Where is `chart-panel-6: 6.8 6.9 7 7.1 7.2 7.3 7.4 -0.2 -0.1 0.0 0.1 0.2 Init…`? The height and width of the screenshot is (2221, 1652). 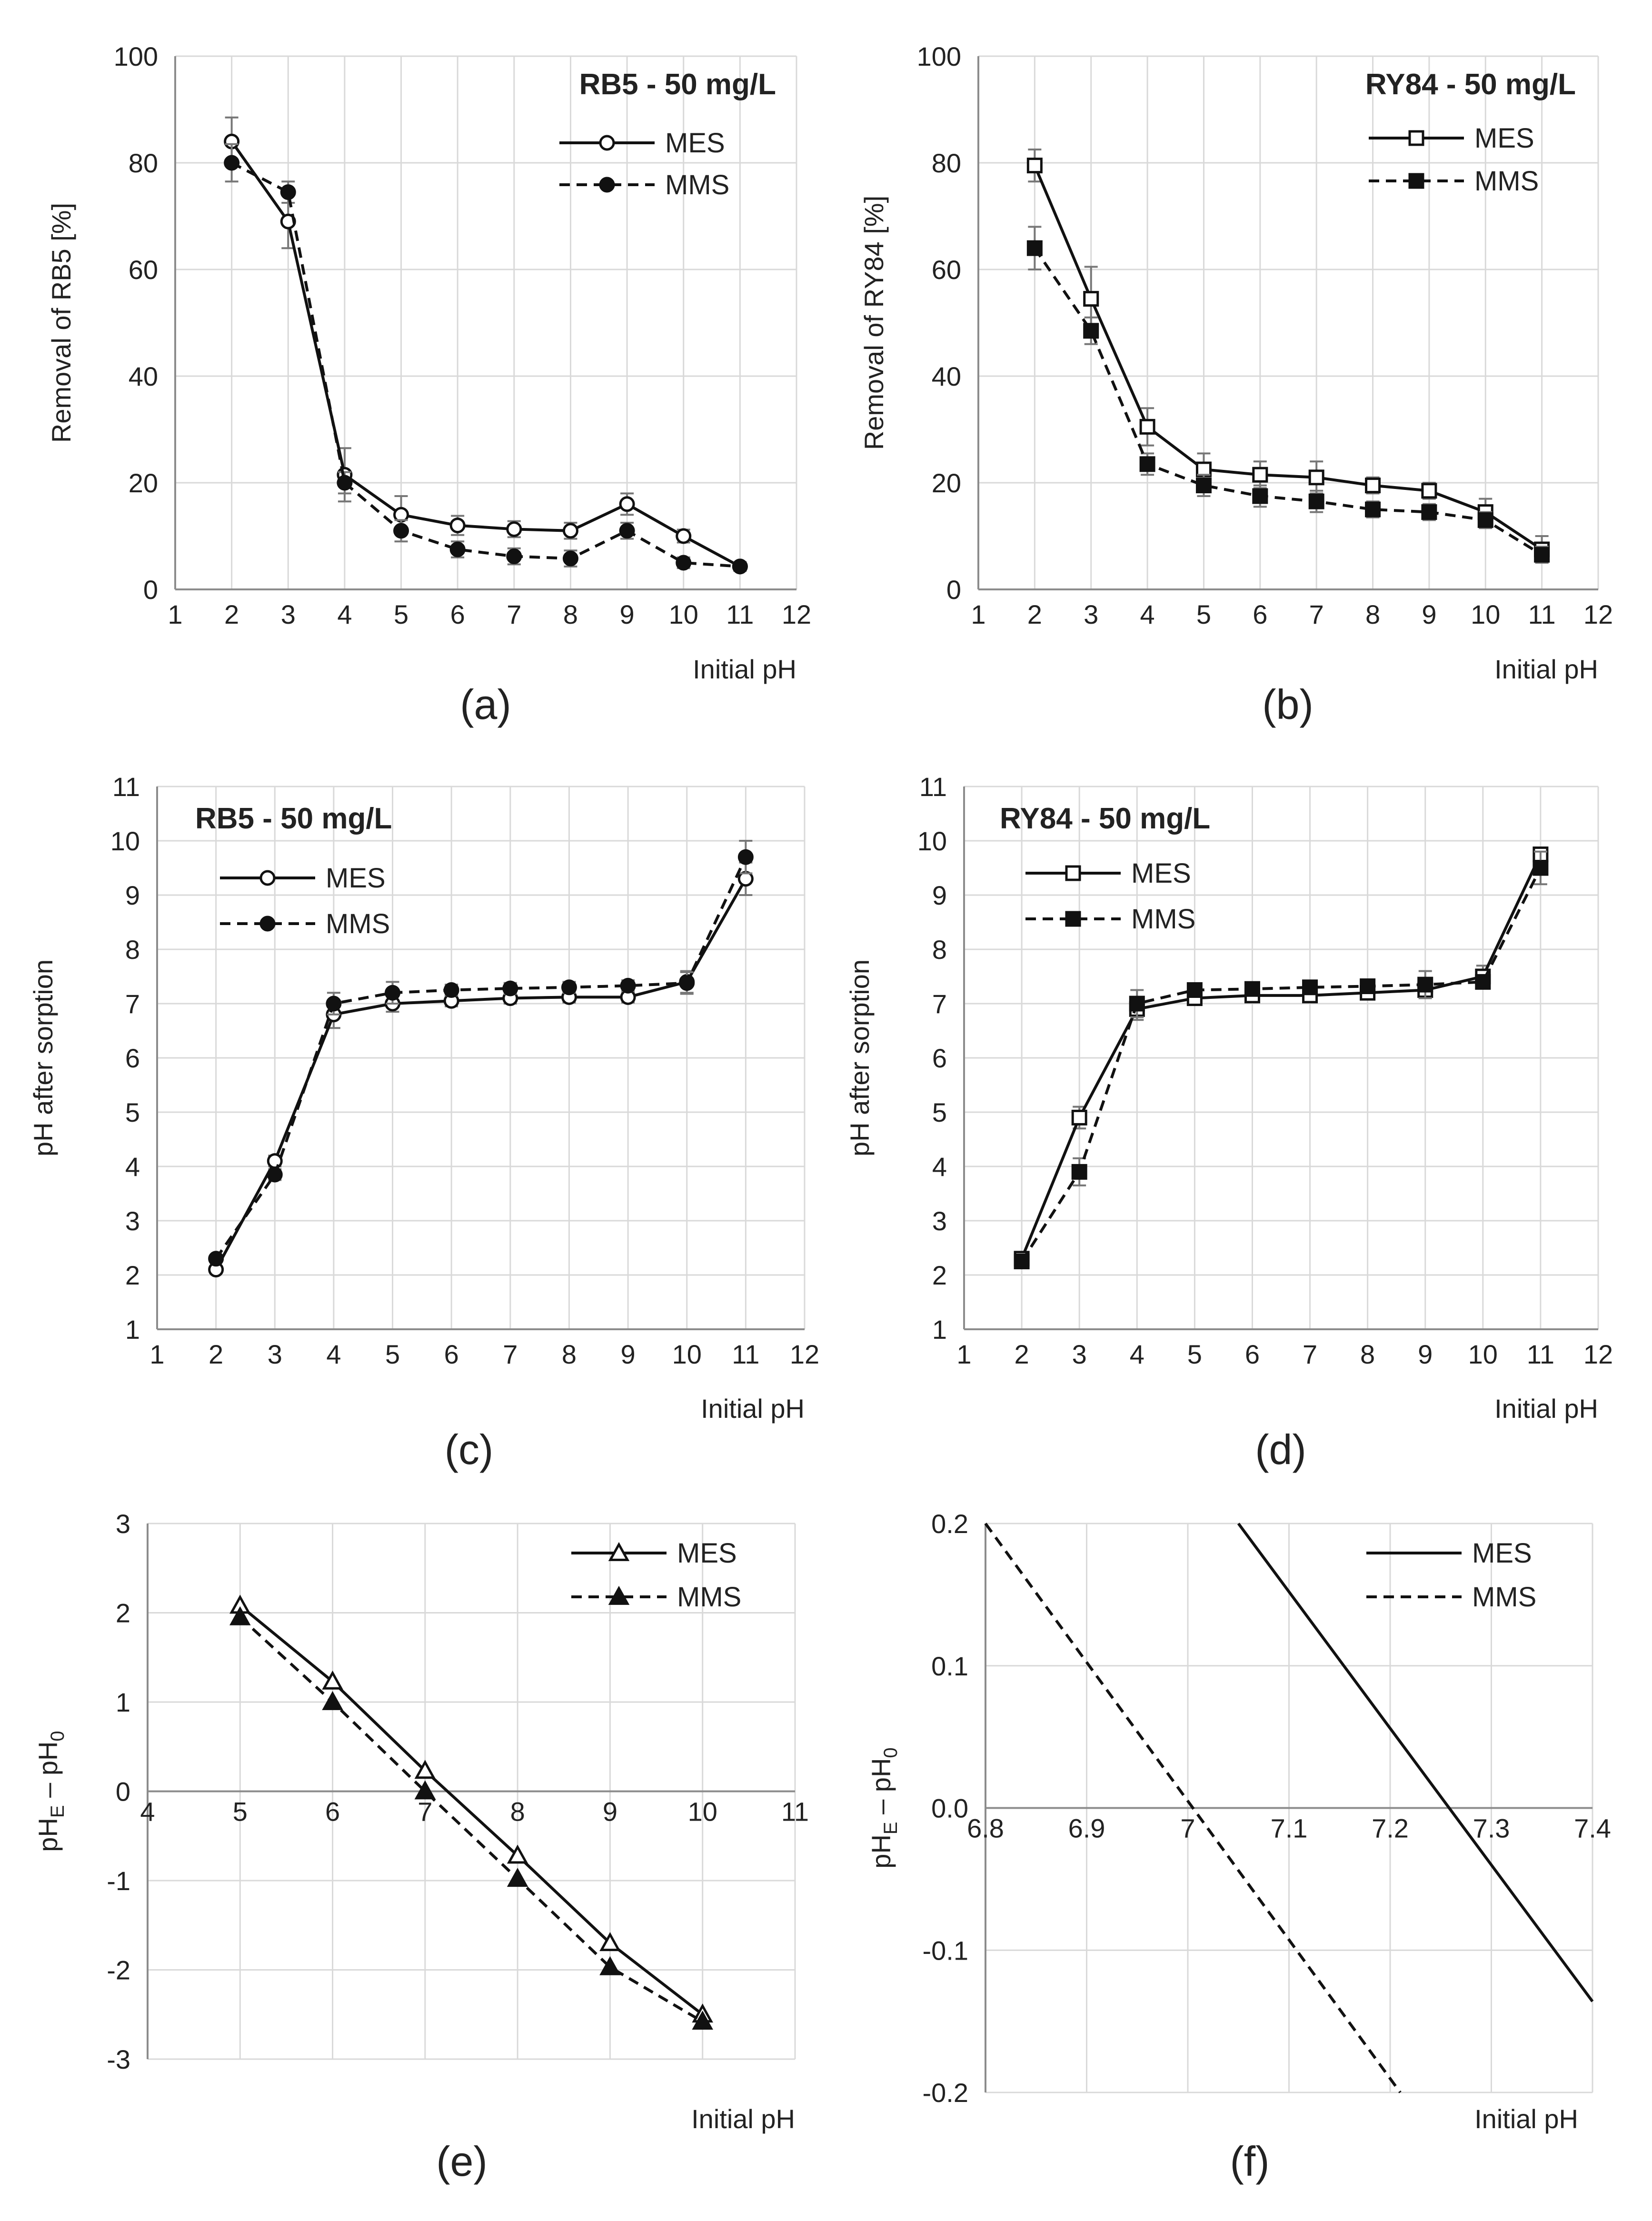 chart-panel-6: 6.8 6.9 7 7.1 7.2 7.3 7.4 -0.2 -0.1 0.0 0.1 0.2 Init… is located at coordinates (1238, 1847).